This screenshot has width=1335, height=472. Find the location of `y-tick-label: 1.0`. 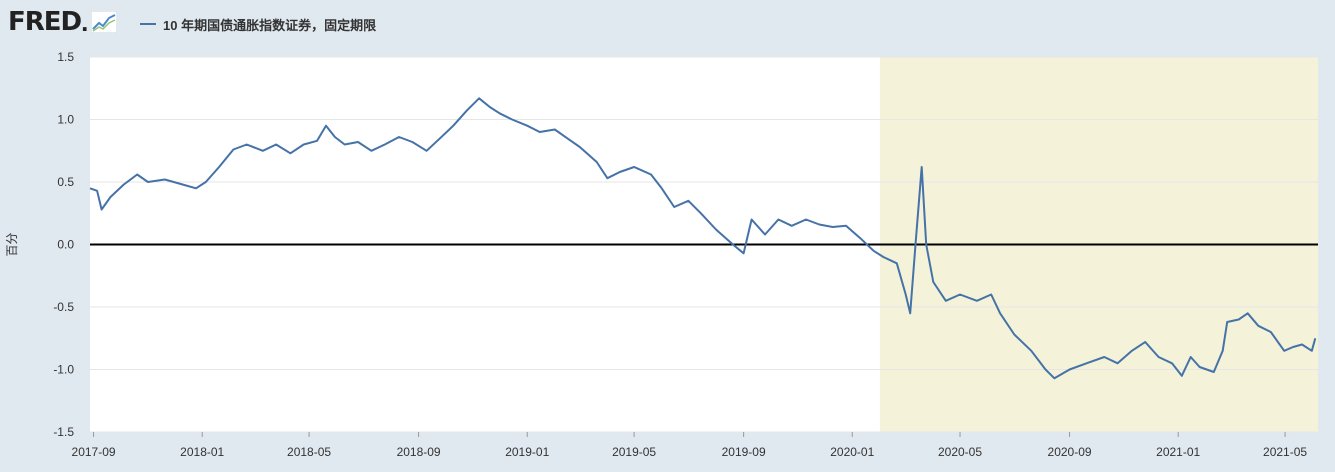

y-tick-label: 1.0 is located at coordinates (65, 120).